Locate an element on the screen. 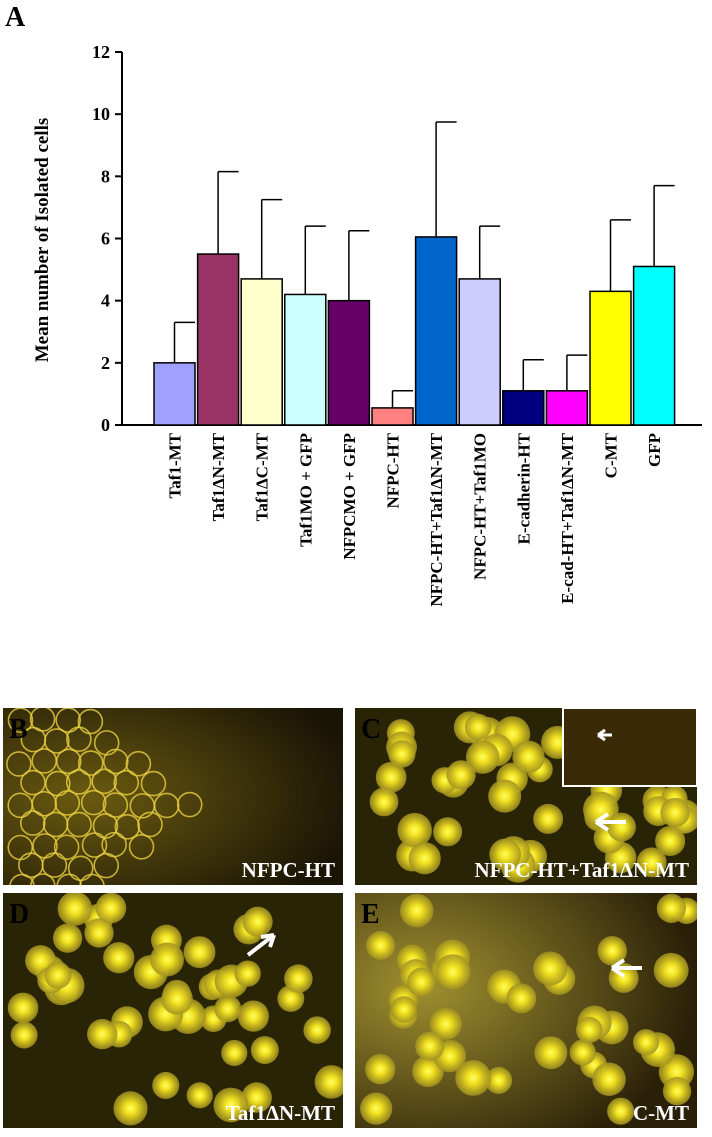 The height and width of the screenshot is (1137, 712). panel-caption: NFPC-HT+Taf1ΔN-MT is located at coordinates (581, 870).